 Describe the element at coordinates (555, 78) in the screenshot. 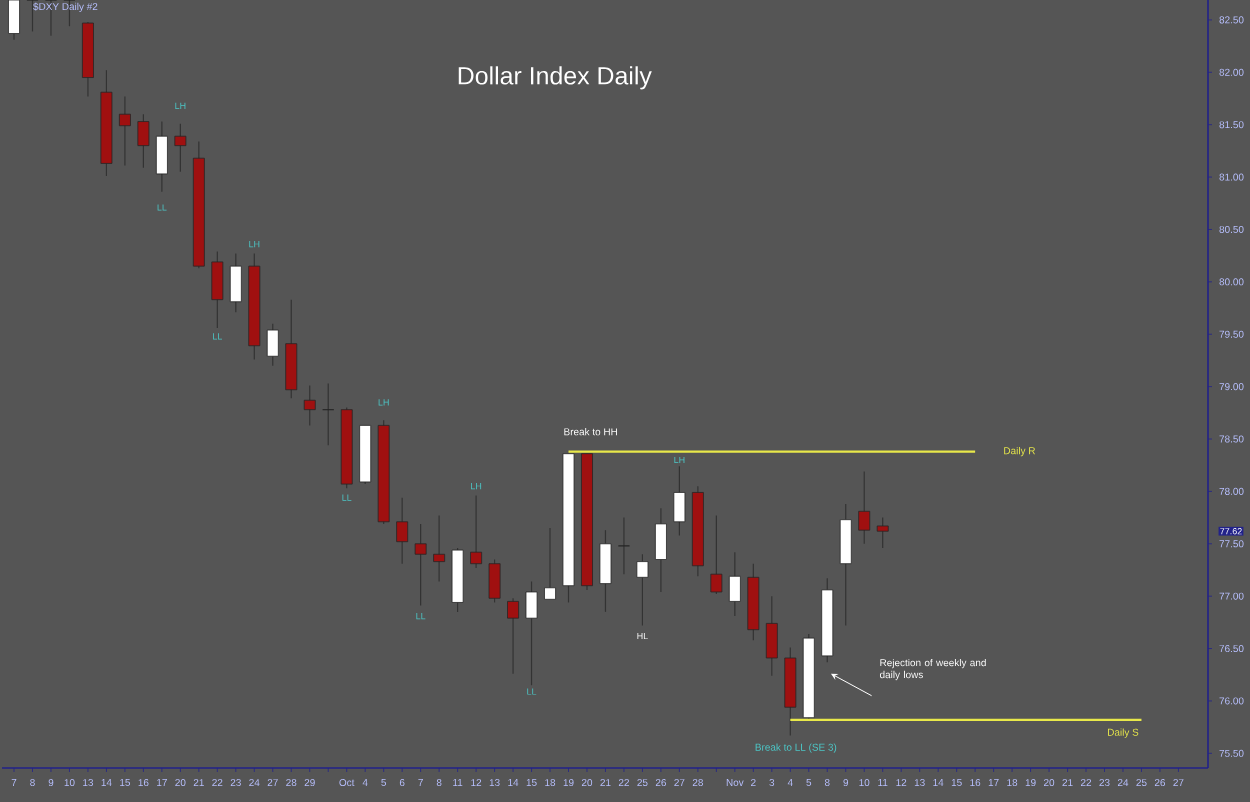

I see `text: Dollar Index Daily` at that location.